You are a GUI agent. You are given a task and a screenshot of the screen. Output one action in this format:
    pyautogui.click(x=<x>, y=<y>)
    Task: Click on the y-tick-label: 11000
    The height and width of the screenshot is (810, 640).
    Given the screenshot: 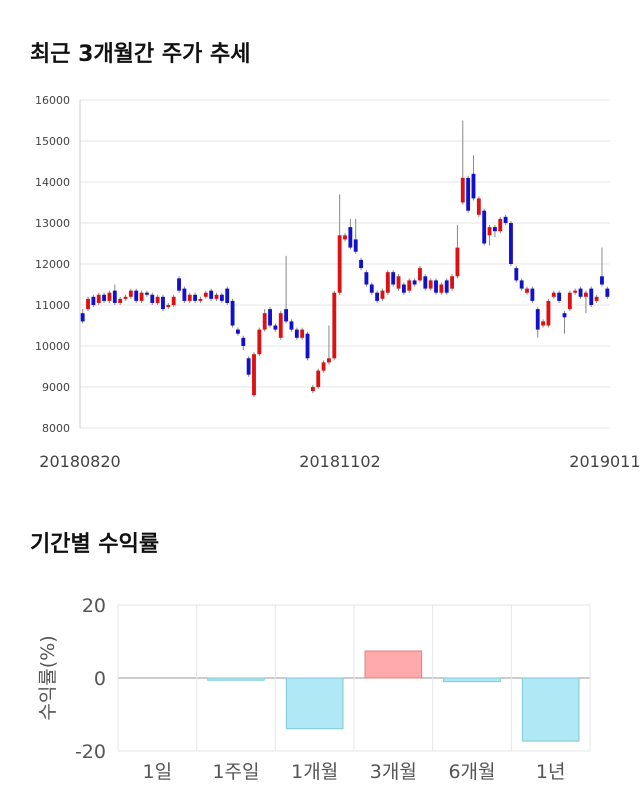 What is the action you would take?
    pyautogui.click(x=52, y=305)
    